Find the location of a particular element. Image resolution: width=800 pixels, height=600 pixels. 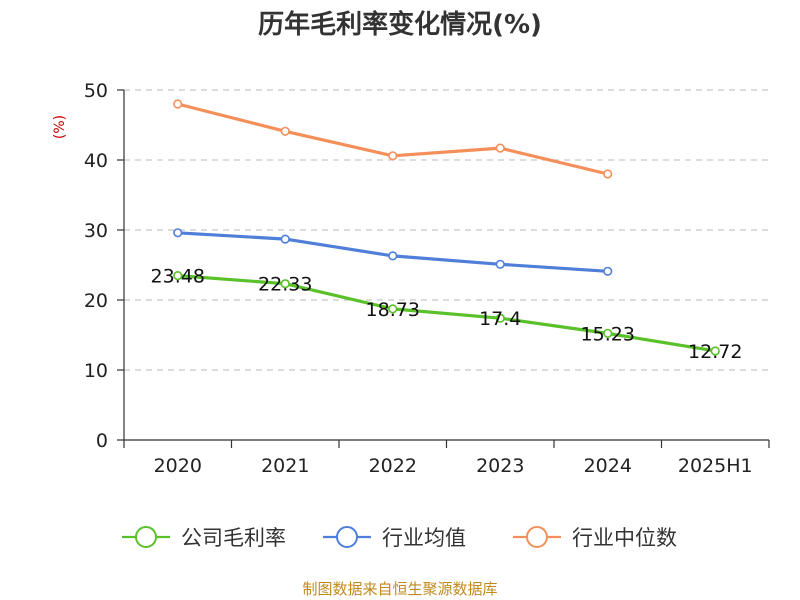

series-line-公司毛利率 is located at coordinates (446, 313).